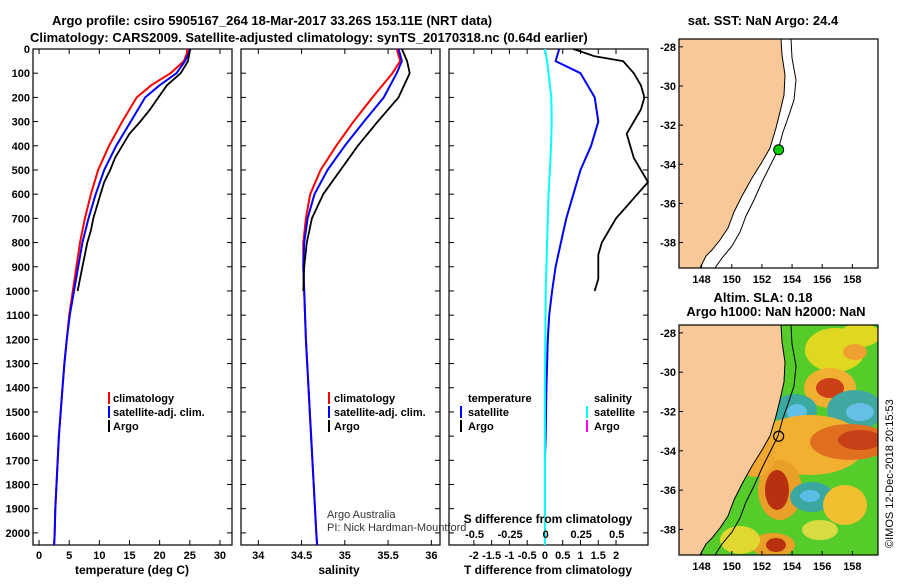  I want to click on x-tick-label: 2, so click(616, 556).